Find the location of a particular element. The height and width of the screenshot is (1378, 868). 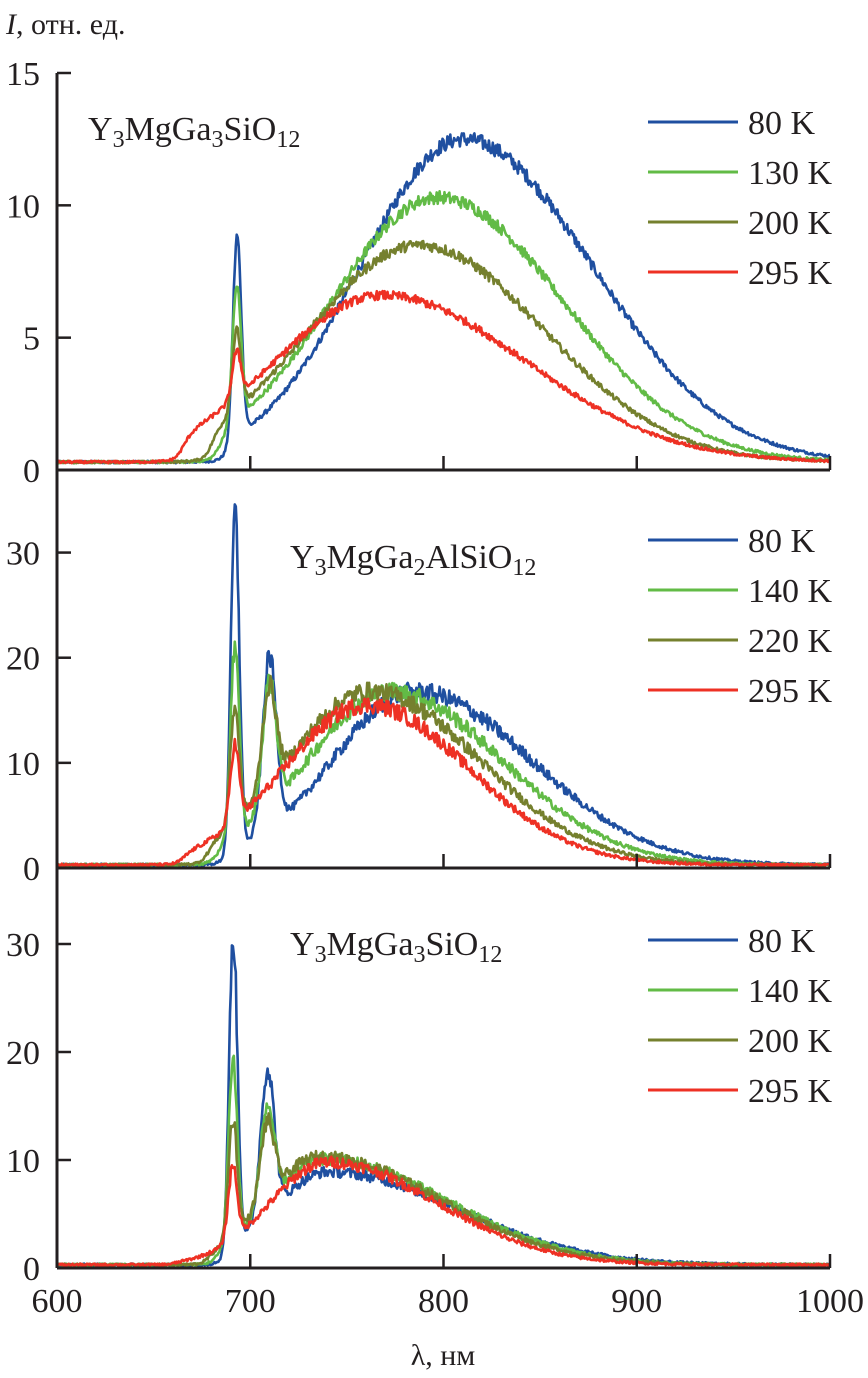

x-tick-label: 1000 is located at coordinates (830, 1301).